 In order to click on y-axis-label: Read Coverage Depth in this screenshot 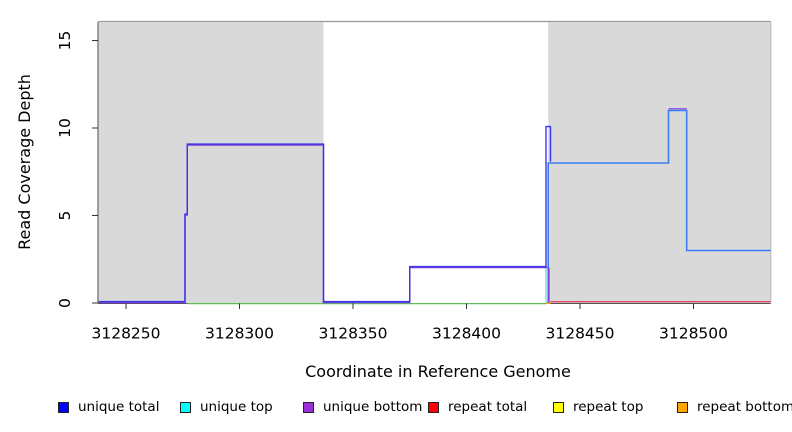, I will do `click(24, 162)`.